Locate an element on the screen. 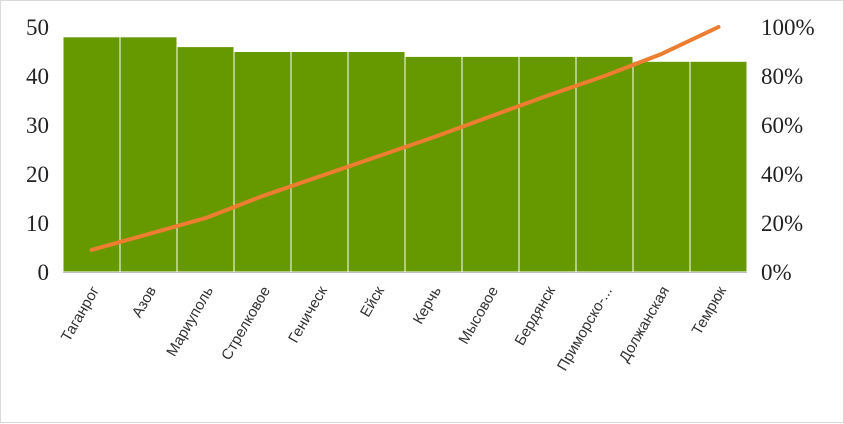 The image size is (844, 424). y2-tick-label: 100% is located at coordinates (788, 27).